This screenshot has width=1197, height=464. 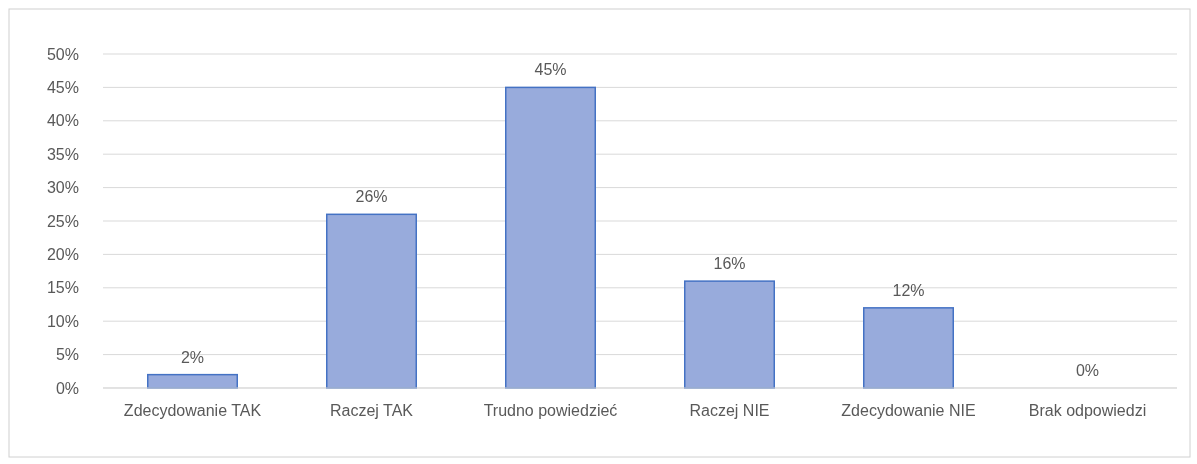 I want to click on data-label: 16%, so click(x=729, y=264).